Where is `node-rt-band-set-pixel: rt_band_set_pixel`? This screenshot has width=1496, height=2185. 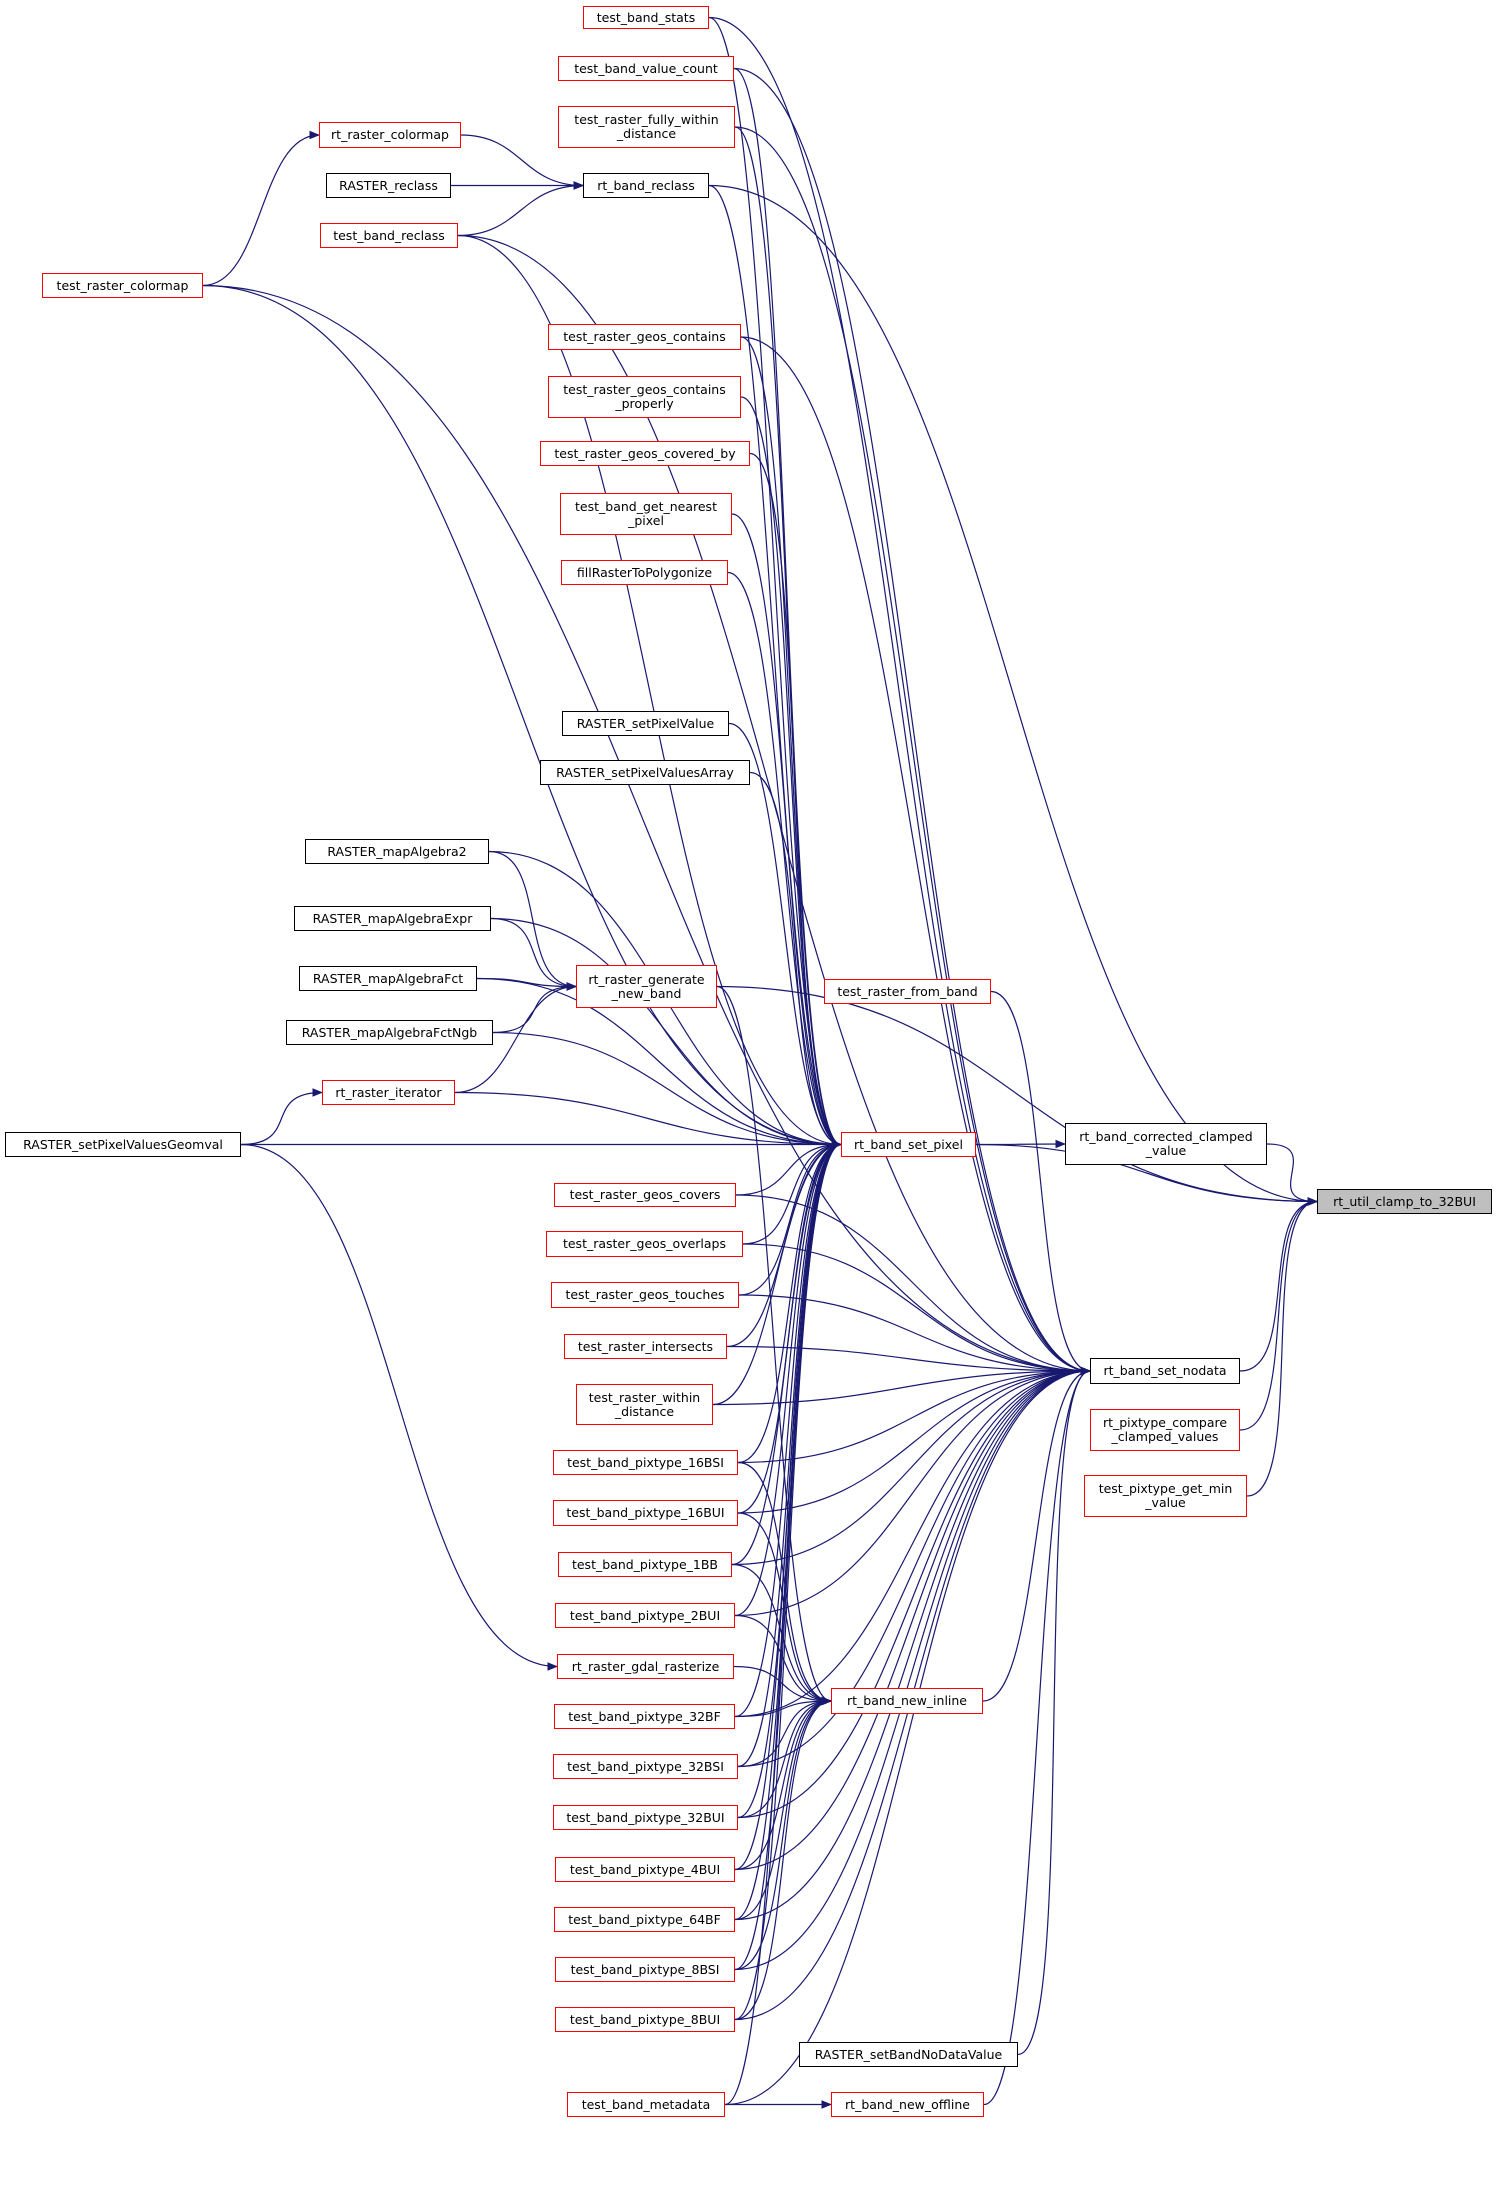 node-rt-band-set-pixel: rt_band_set_pixel is located at coordinates (908, 1144).